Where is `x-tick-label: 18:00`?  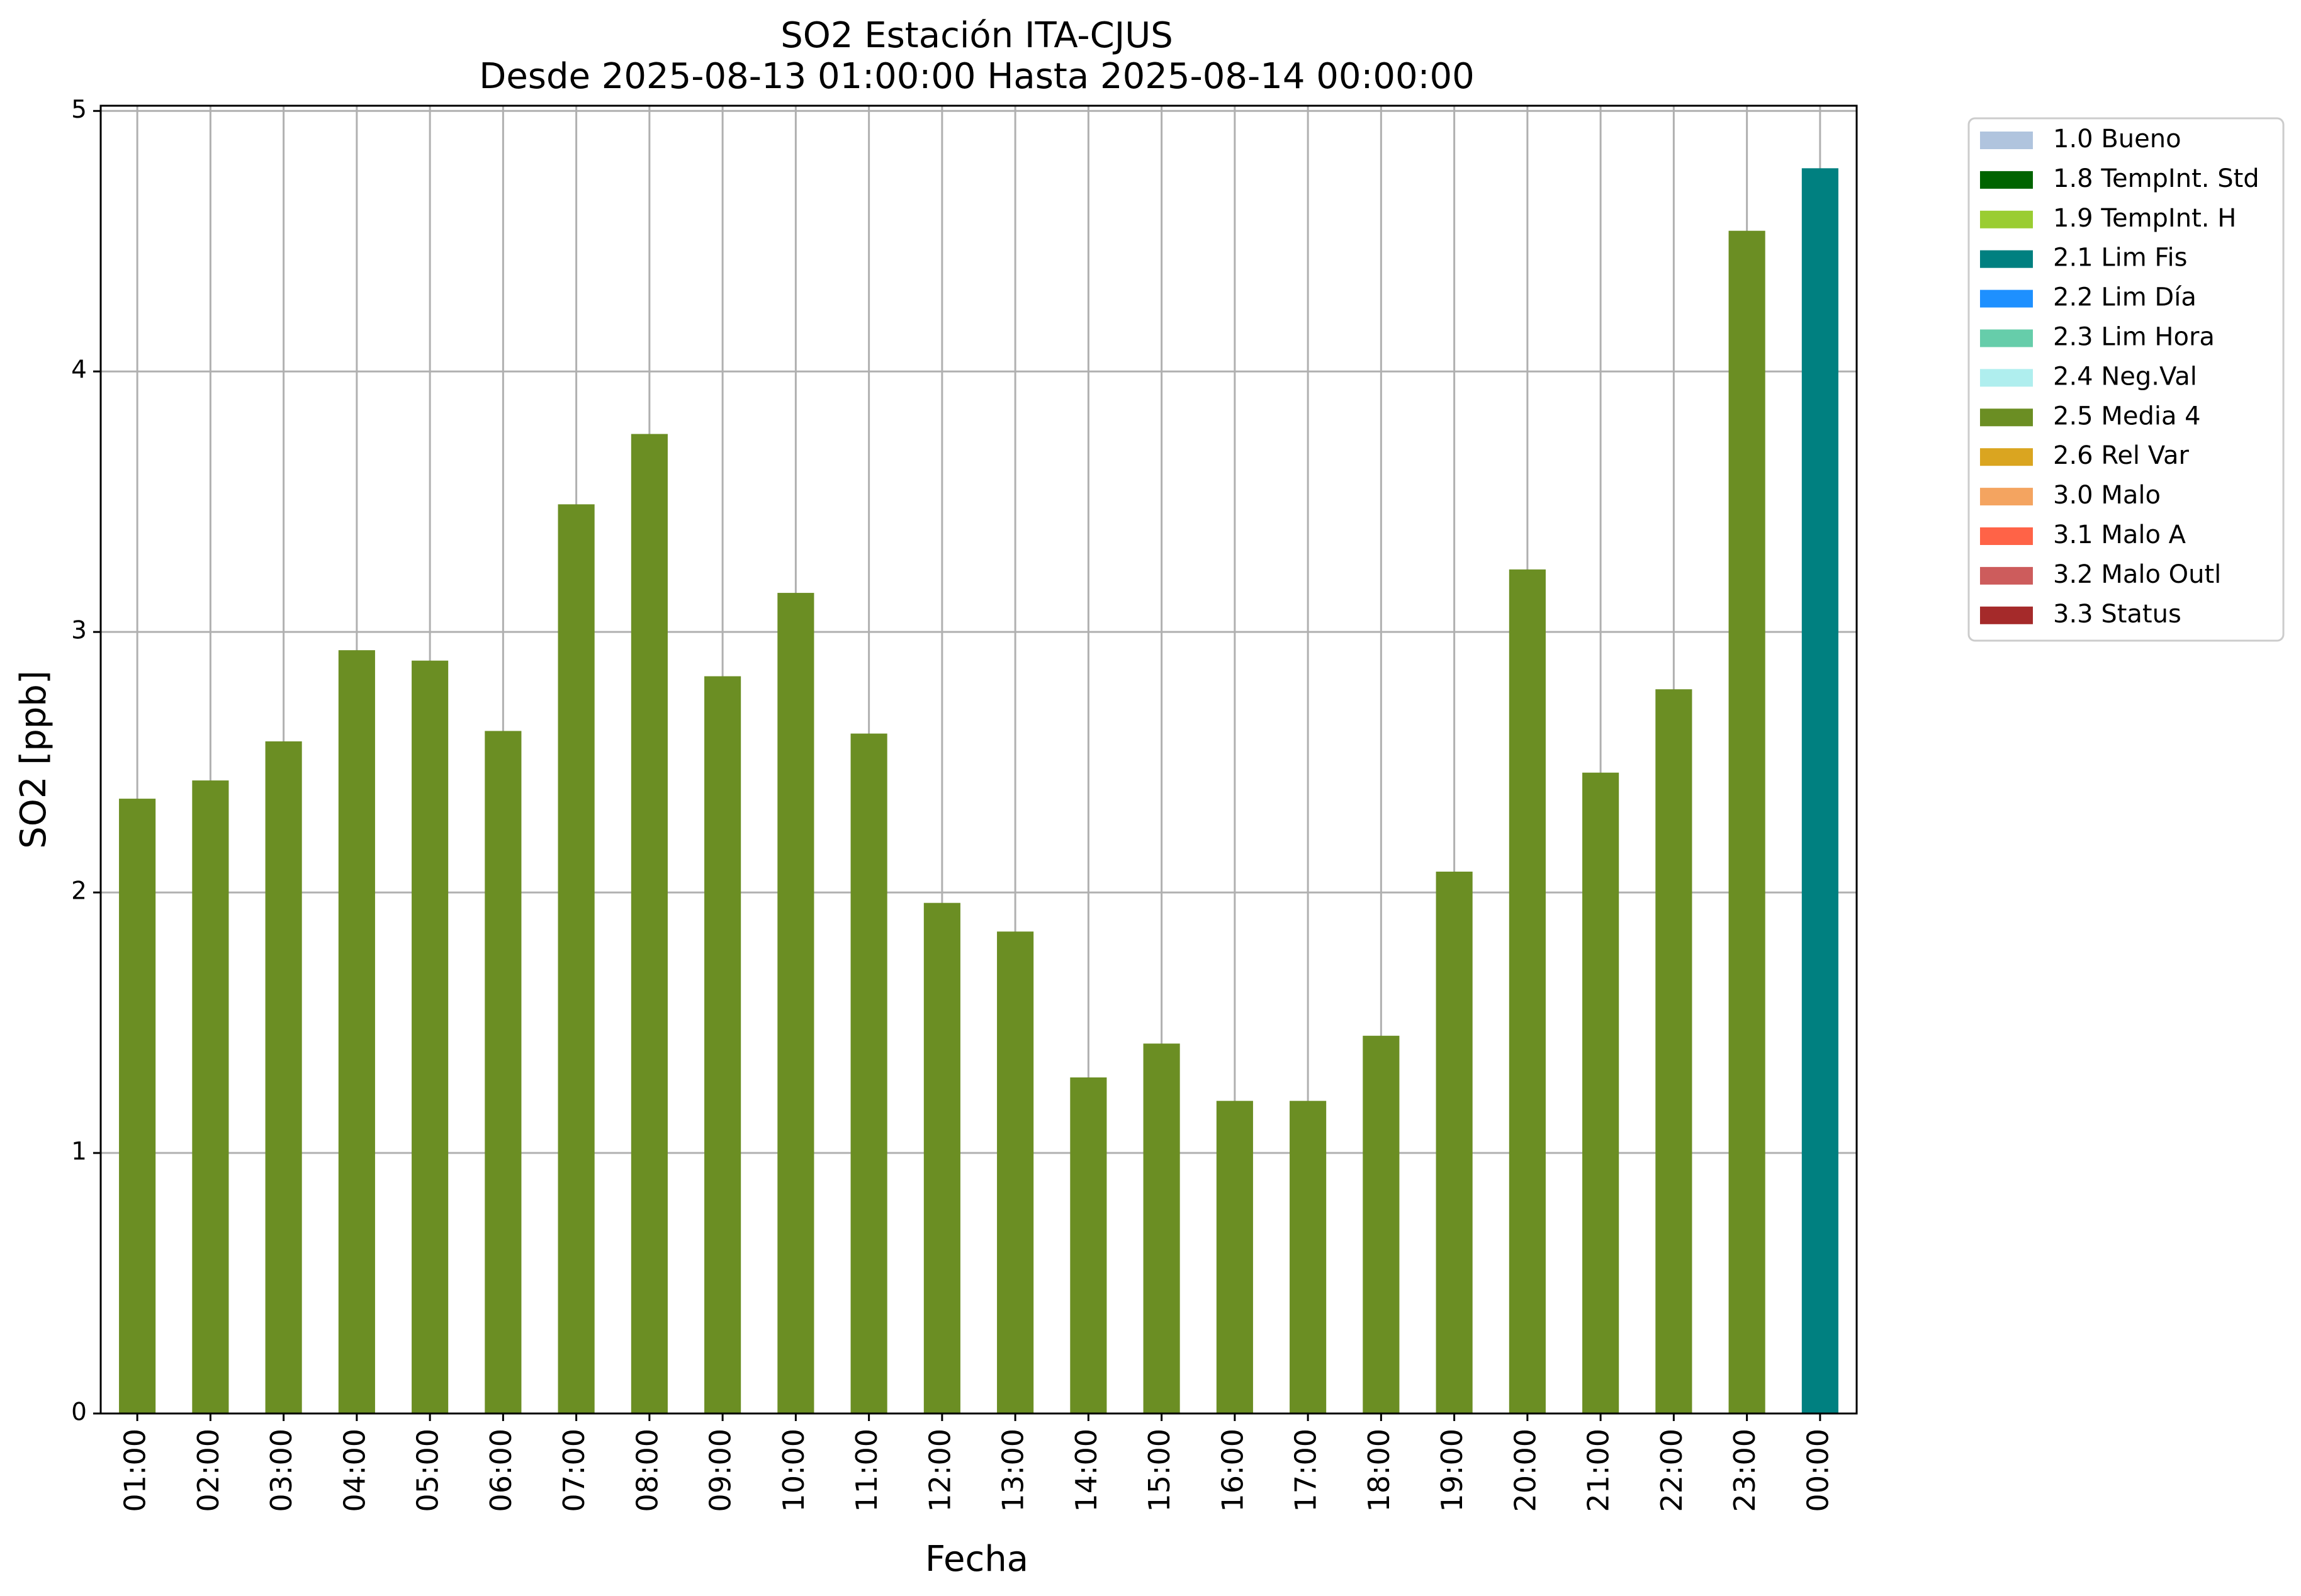
x-tick-label: 18:00 is located at coordinates (1379, 1470).